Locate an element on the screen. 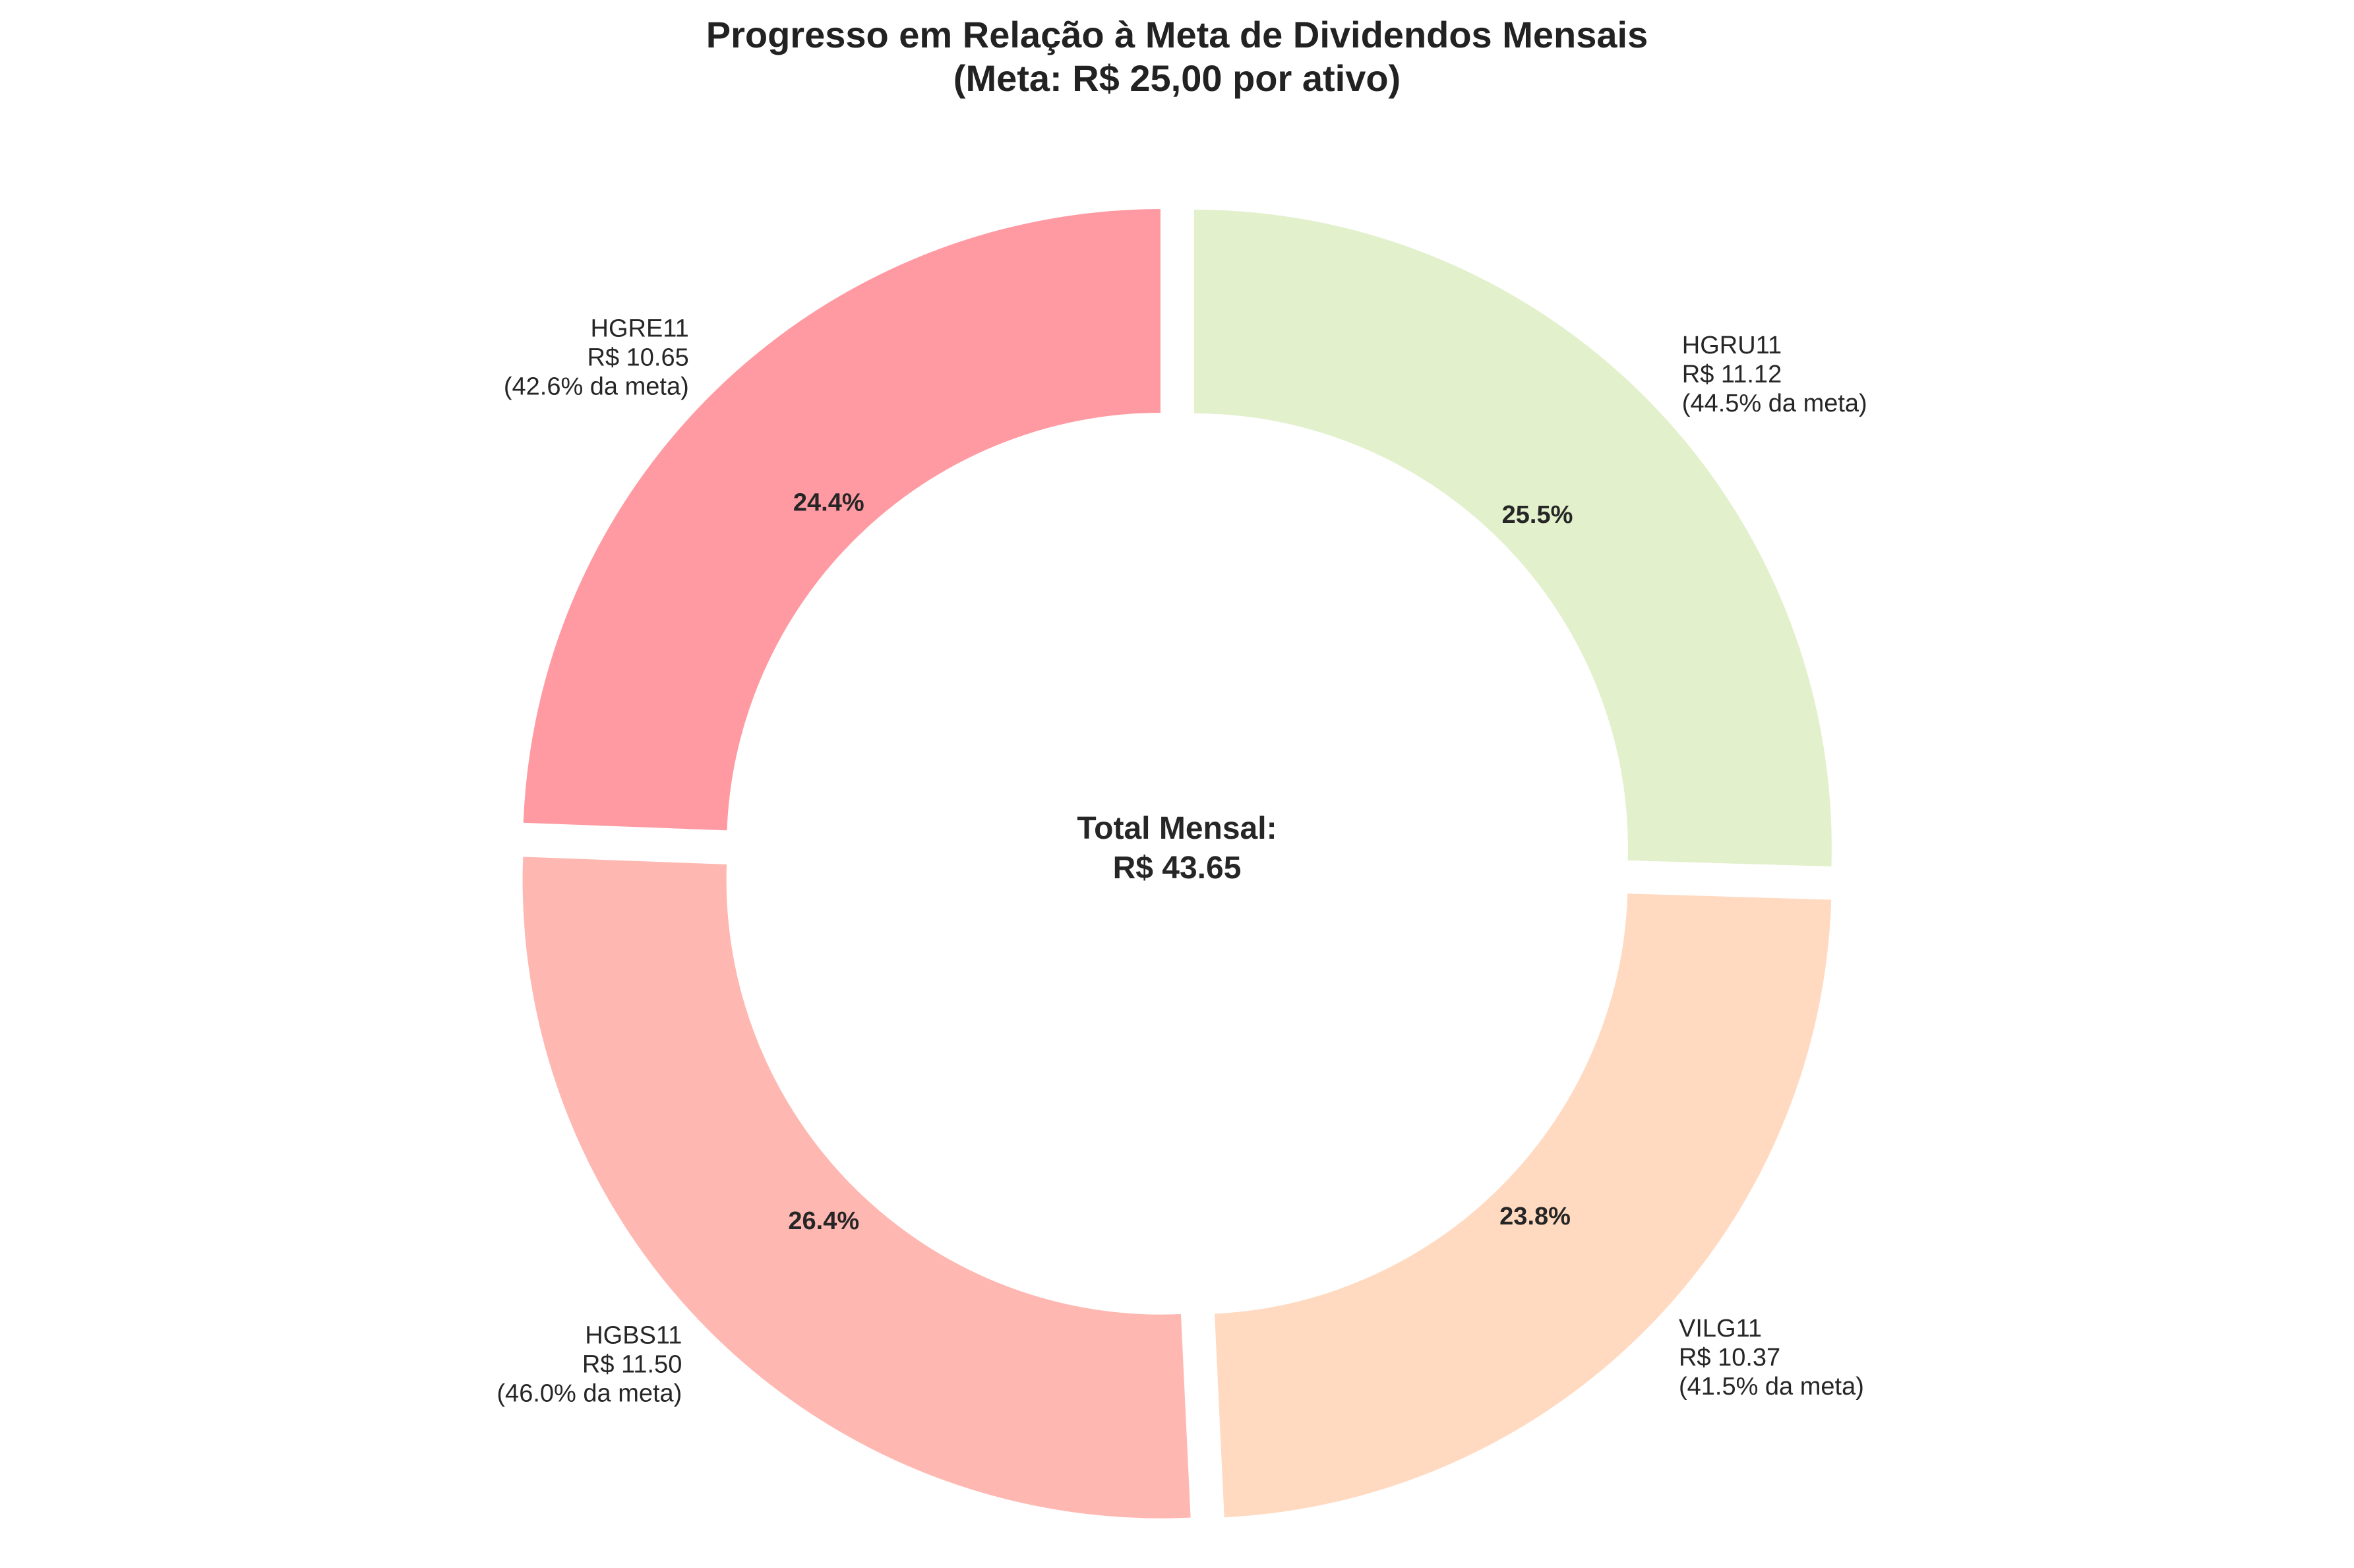 The height and width of the screenshot is (1568, 2354). pct-label-hgre11: 24.4% is located at coordinates (828, 503).